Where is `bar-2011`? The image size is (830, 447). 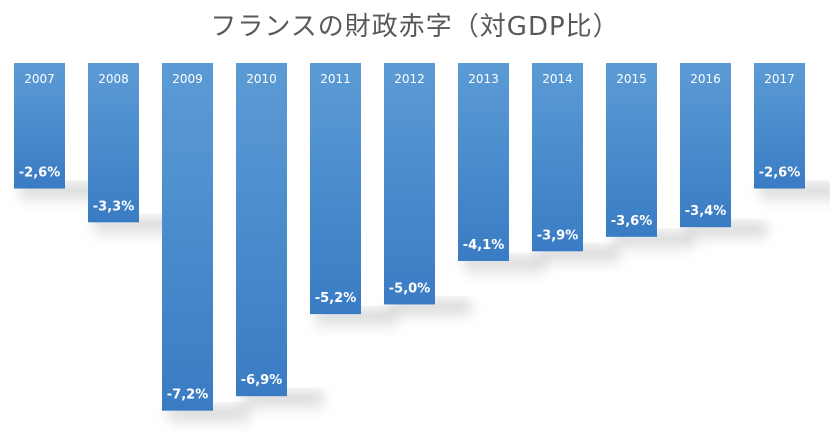 bar-2011 is located at coordinates (335, 189).